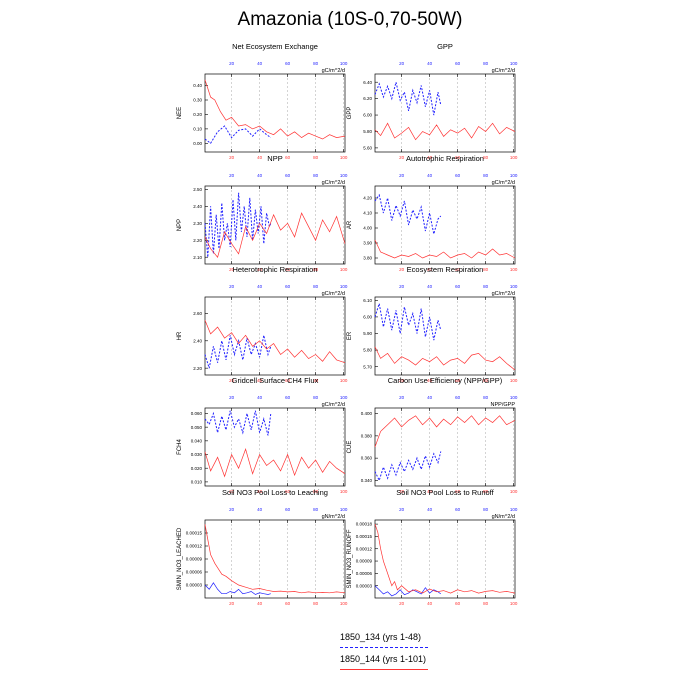 This screenshot has width=700, height=700. Describe the element at coordinates (197, 223) in the screenshot. I see `y-tick-label: 2.30` at that location.